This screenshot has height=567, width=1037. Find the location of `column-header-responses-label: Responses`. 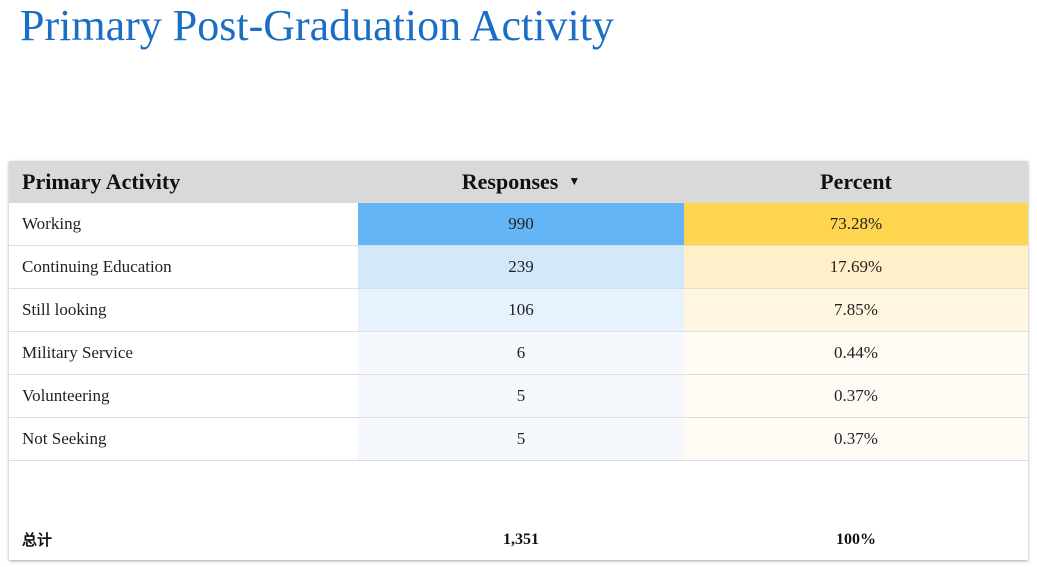

column-header-responses-label: Responses is located at coordinates (510, 181).